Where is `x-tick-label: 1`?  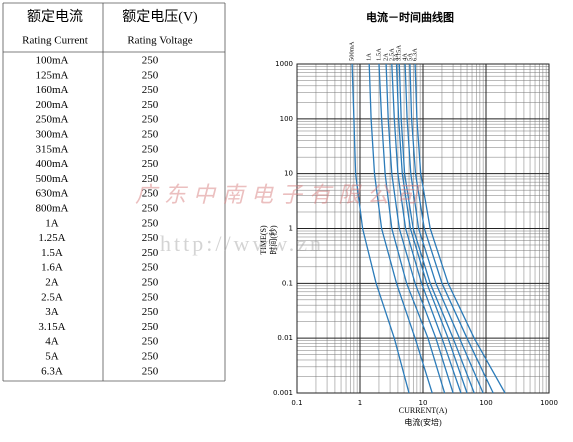
x-tick-label: 1 is located at coordinates (360, 403).